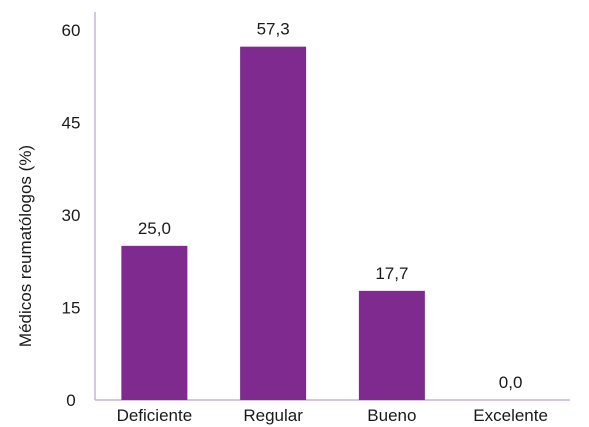  What do you see at coordinates (154, 228) in the screenshot?
I see `data-label: 25,0` at bounding box center [154, 228].